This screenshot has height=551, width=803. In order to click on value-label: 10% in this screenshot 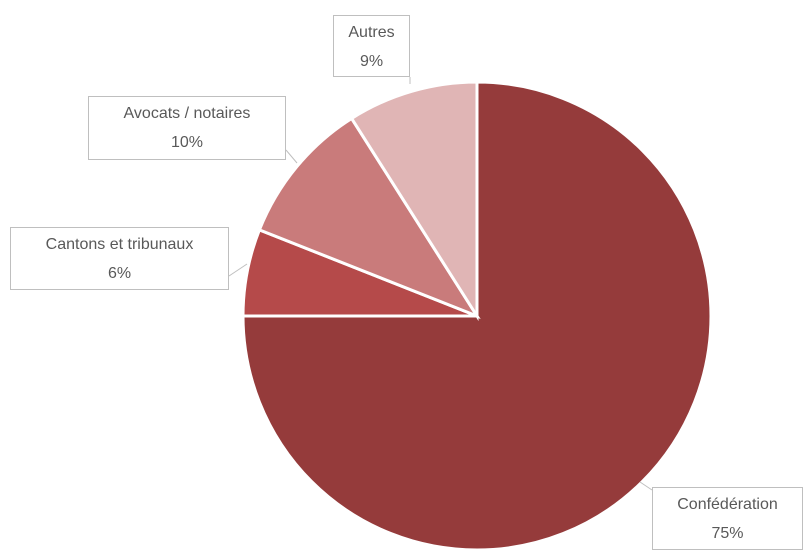, I will do `click(187, 142)`.